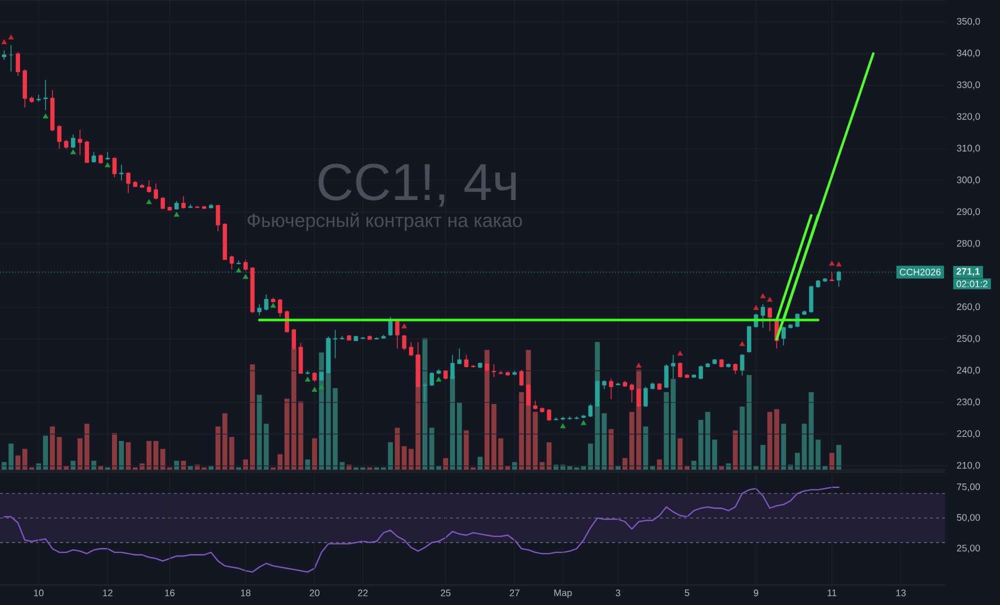 The height and width of the screenshot is (605, 1000). Describe the element at coordinates (968, 22) in the screenshot. I see `y-tick-label: 350,0` at that location.